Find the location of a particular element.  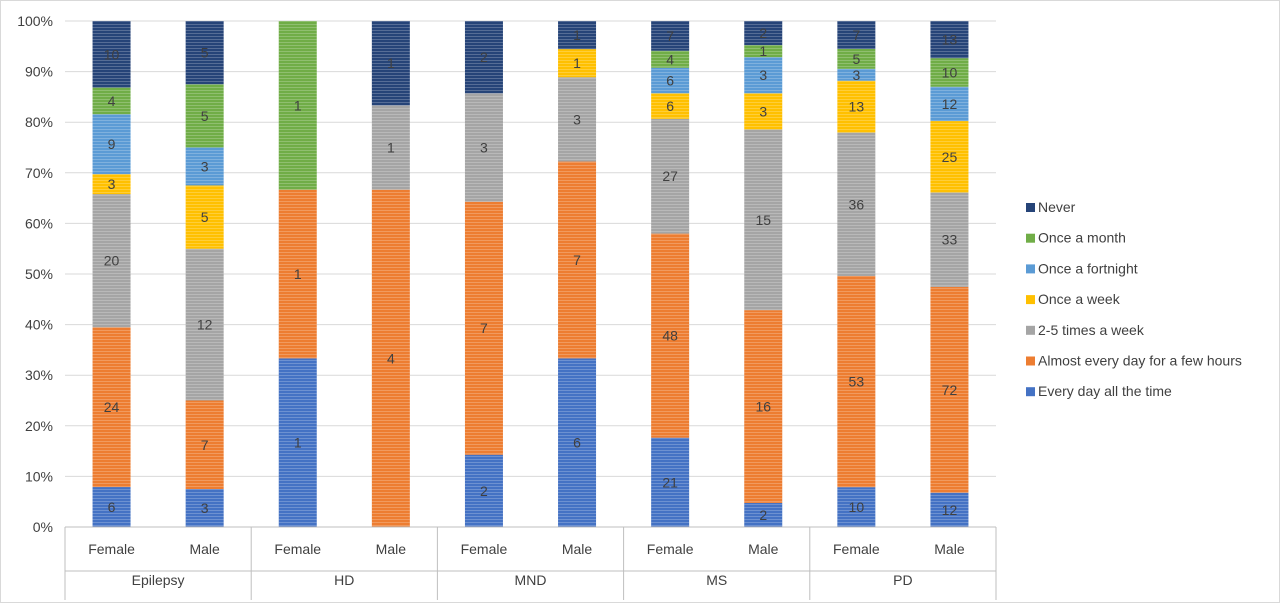

y-tick-label: 70% is located at coordinates (39, 173).